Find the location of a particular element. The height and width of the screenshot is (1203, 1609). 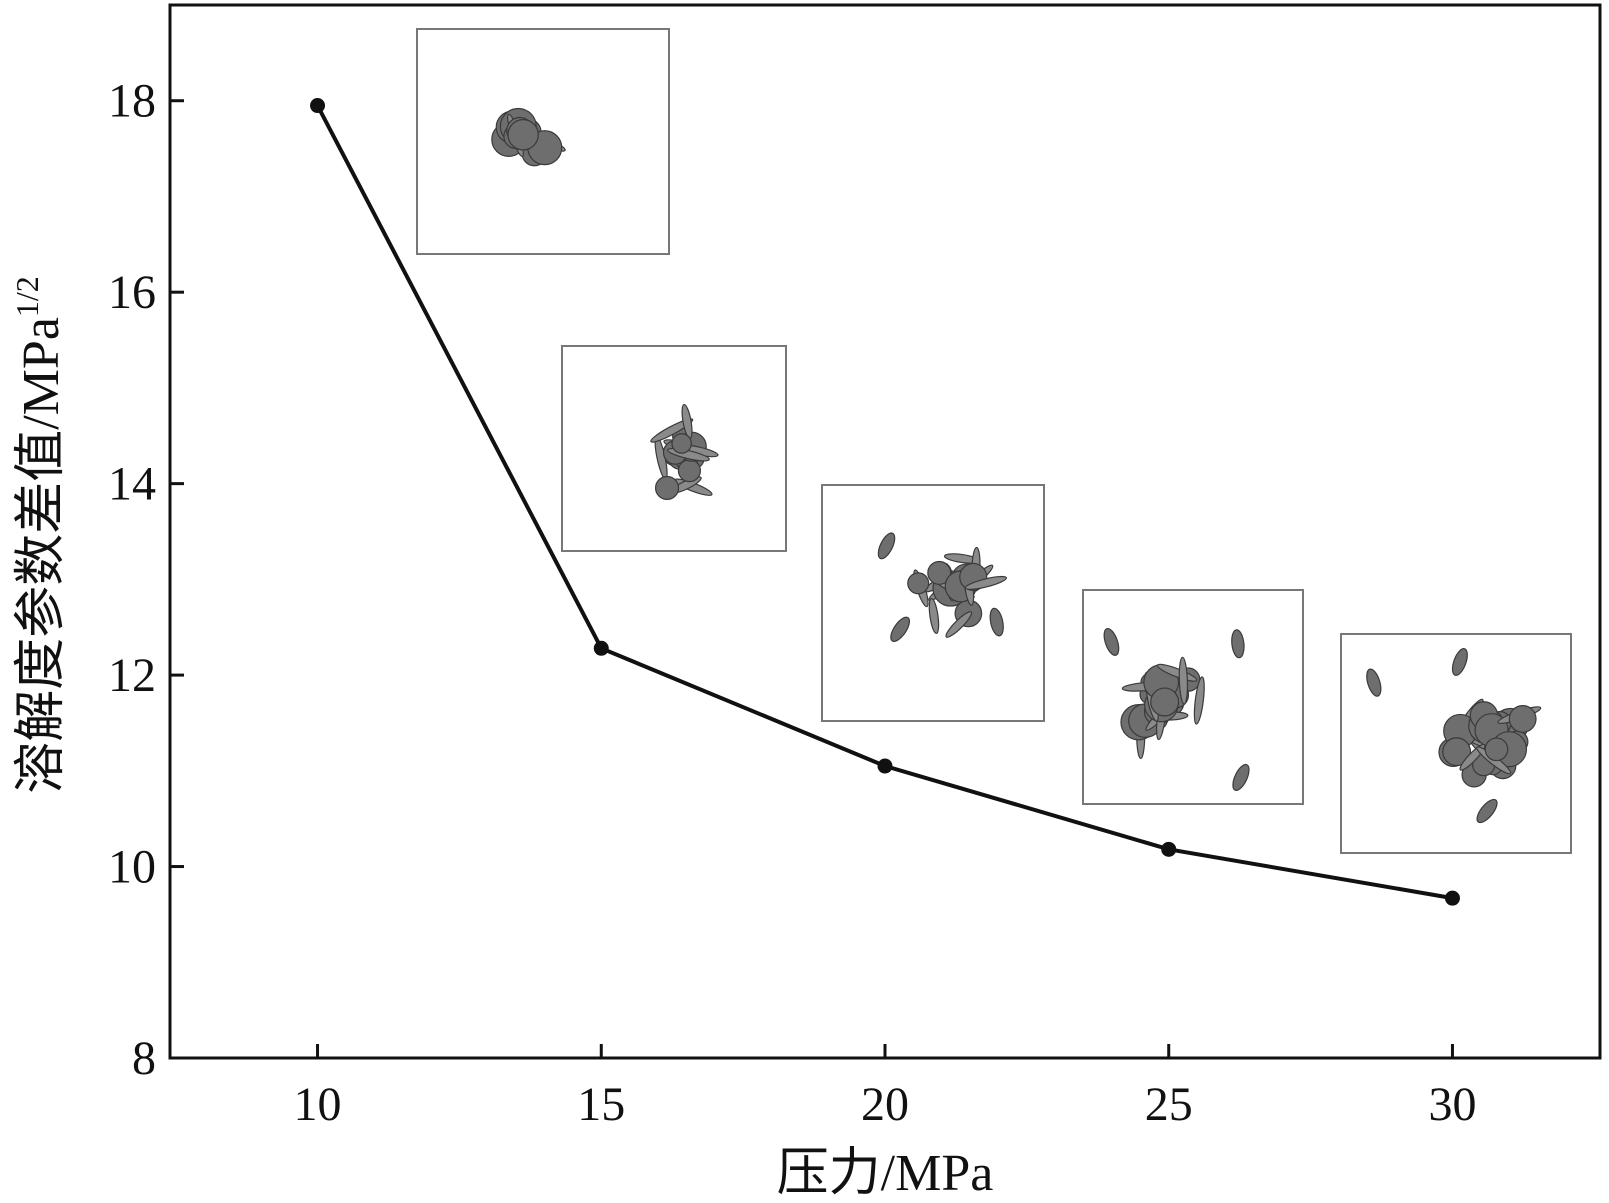

y-tick-label-14: 14 is located at coordinates (132, 484).